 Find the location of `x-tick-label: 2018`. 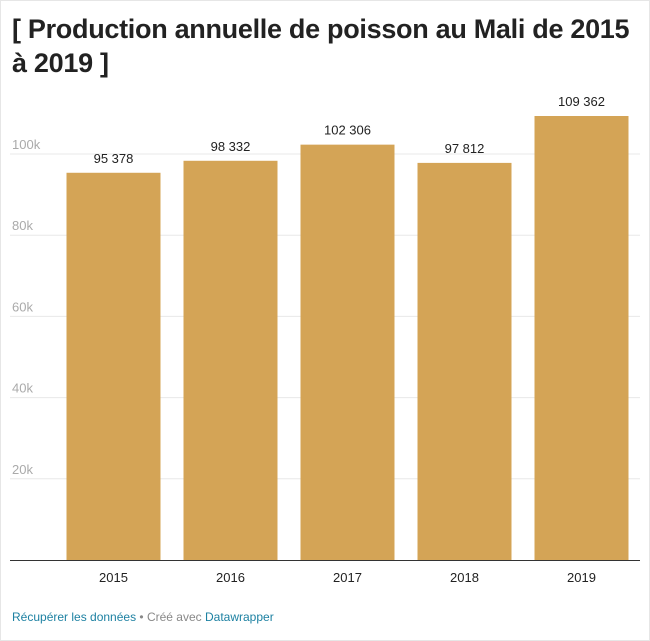

x-tick-label: 2018 is located at coordinates (464, 577).